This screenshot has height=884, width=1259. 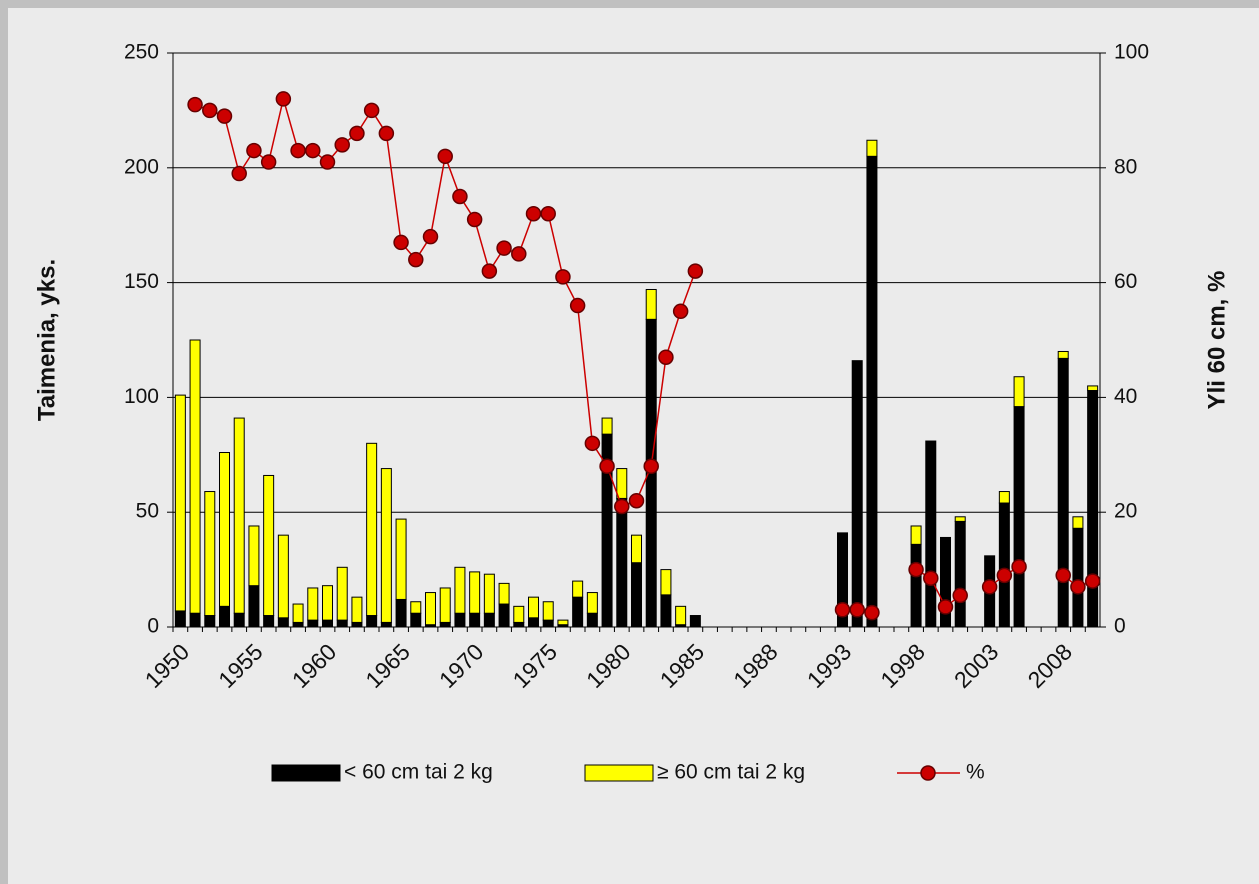 What do you see at coordinates (1120, 626) in the screenshot?
I see `y2-tick-label: 0` at bounding box center [1120, 626].